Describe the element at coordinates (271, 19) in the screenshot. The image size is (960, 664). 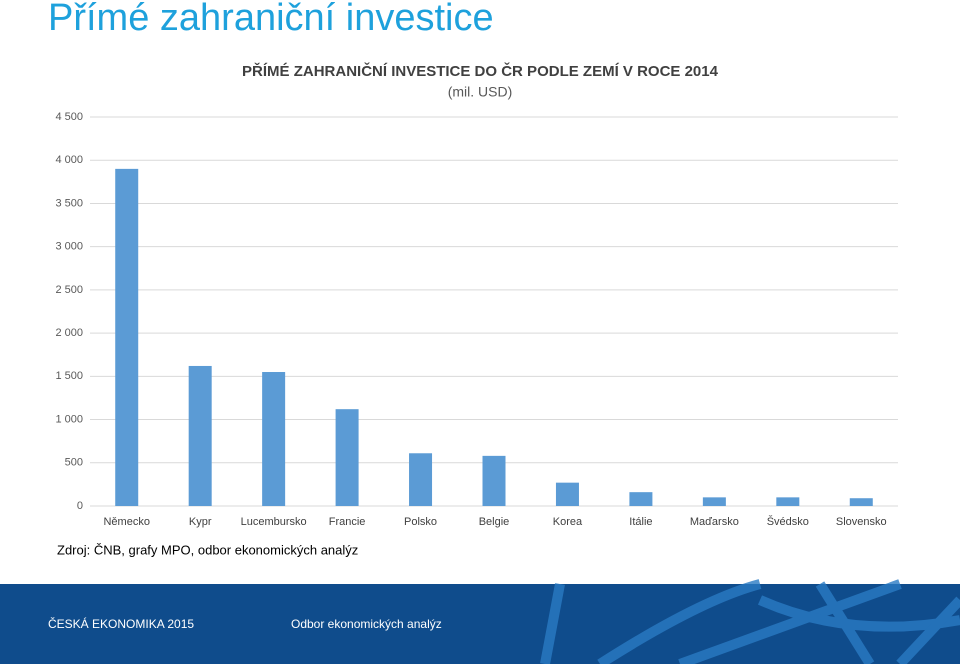
I see `slide-heading: Přímé zahraniční investice` at that location.